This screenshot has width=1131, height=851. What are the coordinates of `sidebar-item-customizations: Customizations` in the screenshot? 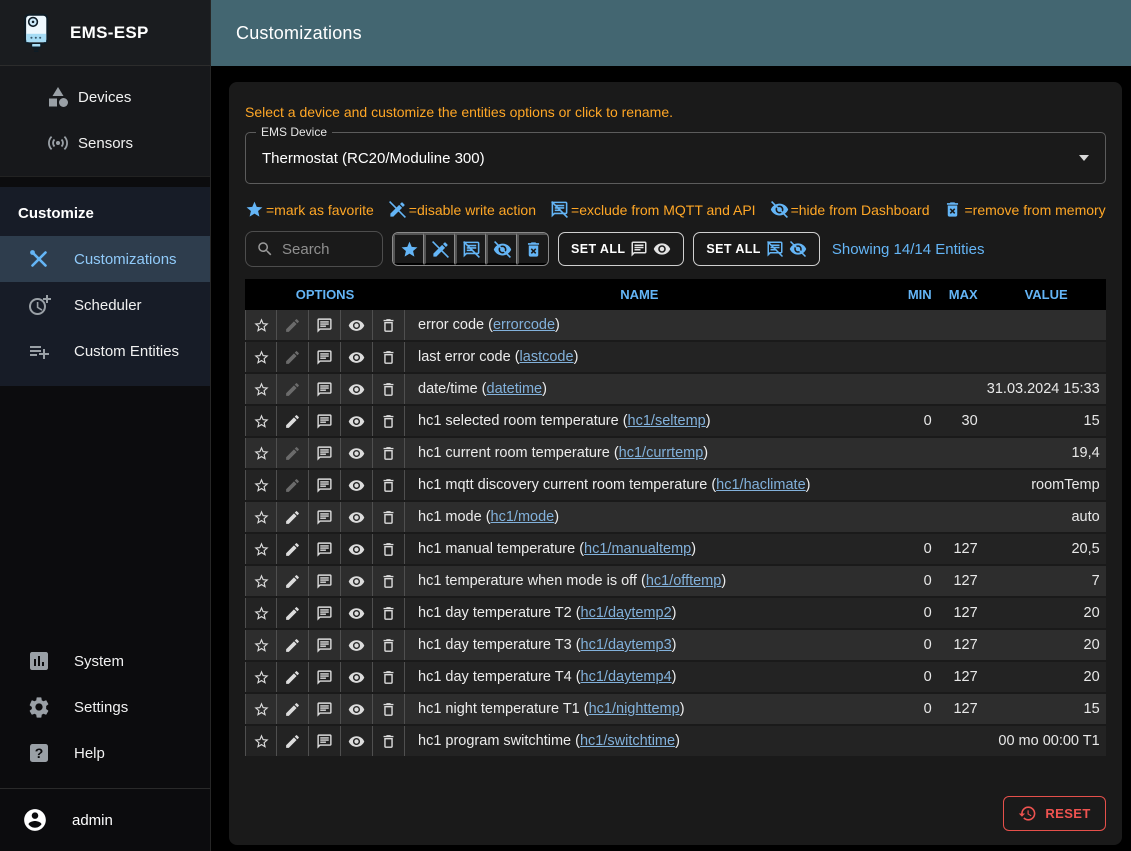 It's located at (105, 259).